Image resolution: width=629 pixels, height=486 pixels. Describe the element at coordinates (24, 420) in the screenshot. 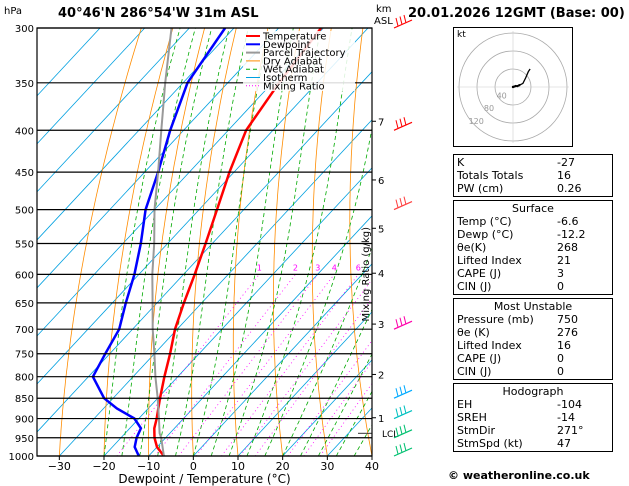

I see `pressure-tick-label: 900` at that location.